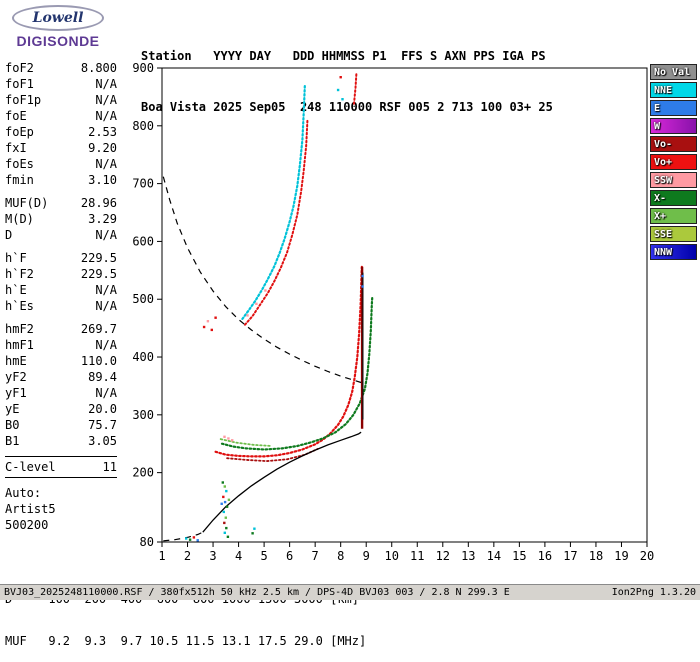 The height and width of the screenshot is (662, 700). Describe the element at coordinates (161, 556) in the screenshot. I see `x-axis-tick-label: 1` at that location.